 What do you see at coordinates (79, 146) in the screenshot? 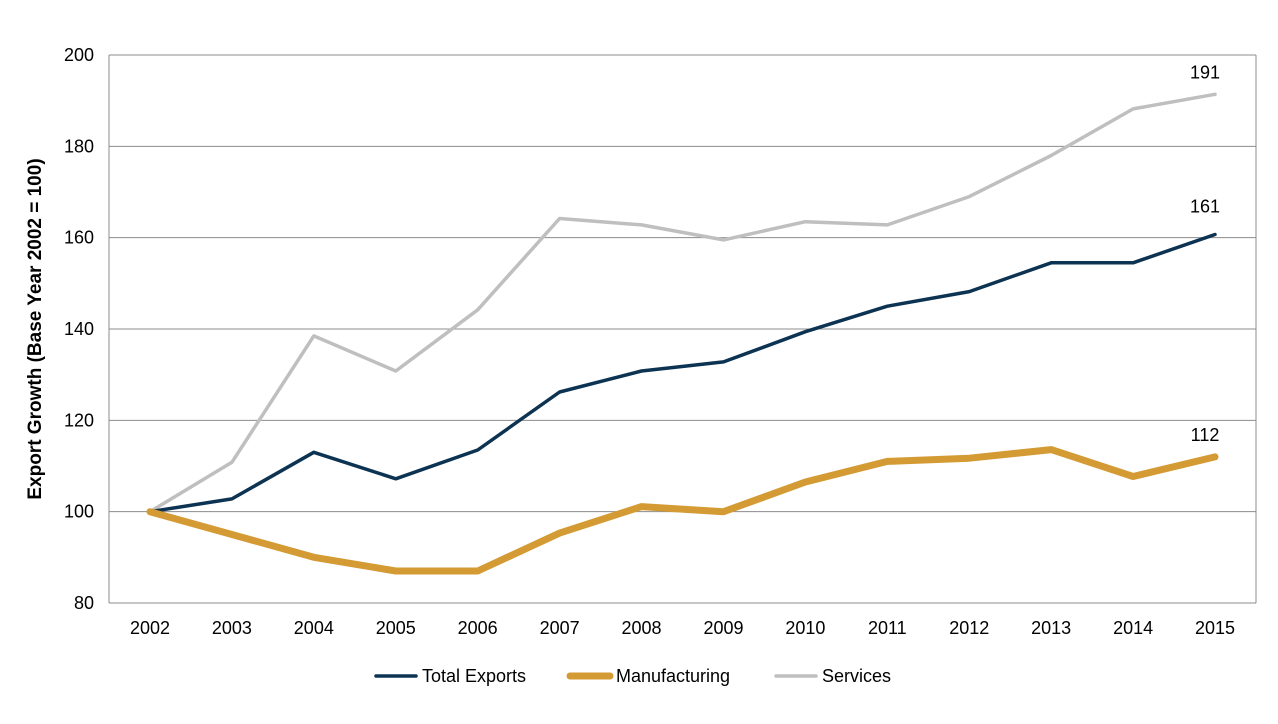
I see `y-tick-label: 180` at bounding box center [79, 146].